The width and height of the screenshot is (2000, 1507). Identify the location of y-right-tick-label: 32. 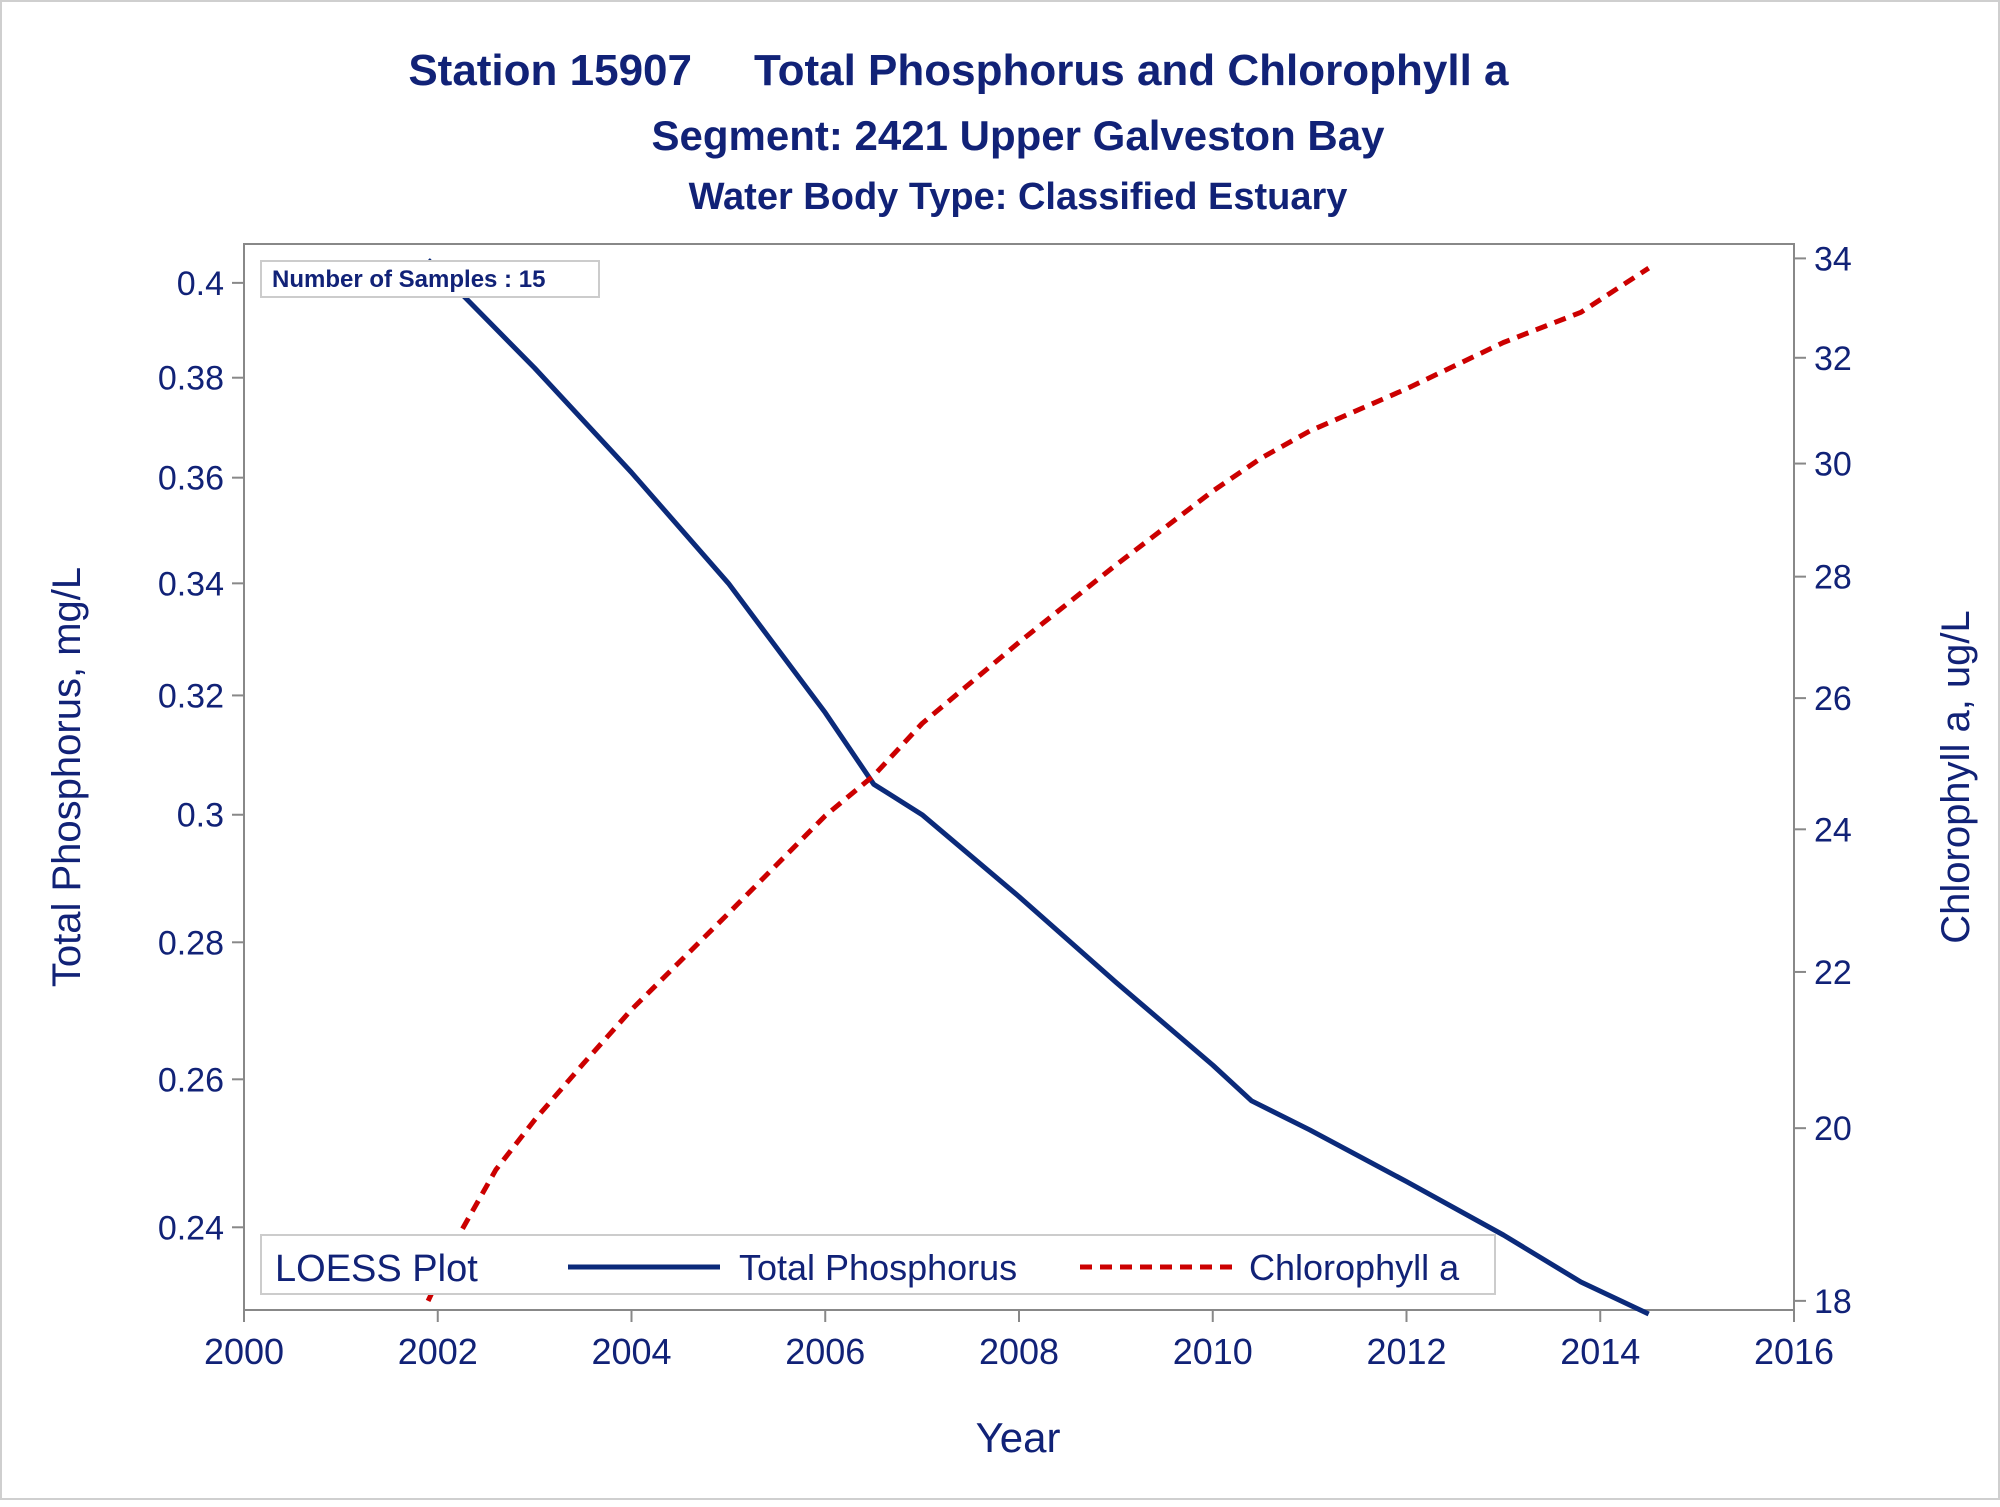
(1833, 359).